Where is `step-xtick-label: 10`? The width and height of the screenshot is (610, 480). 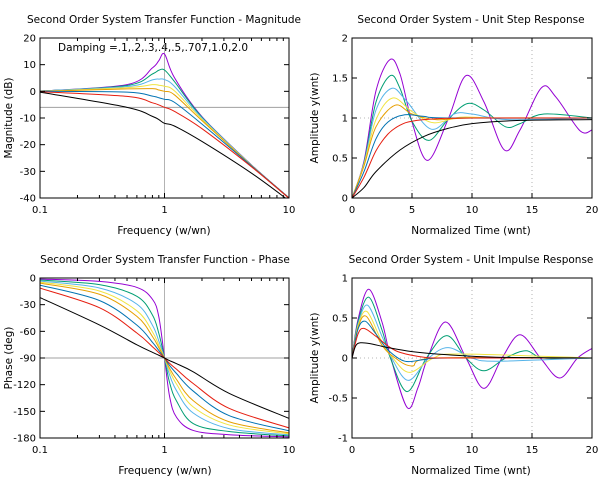 step-xtick-label: 10 is located at coordinates (472, 210).